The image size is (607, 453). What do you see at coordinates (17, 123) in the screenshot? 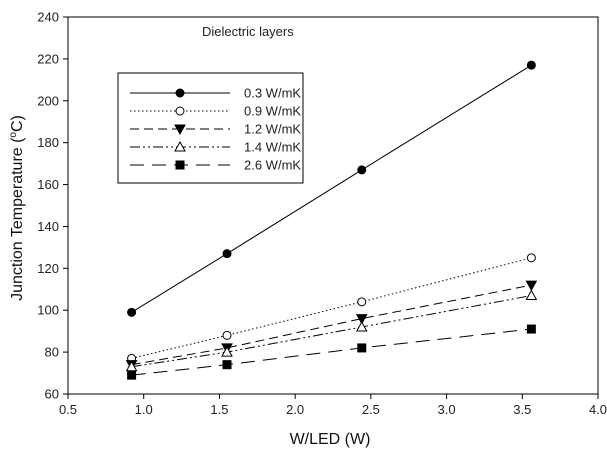
I see `y-axis-title-unit: C)` at bounding box center [17, 123].